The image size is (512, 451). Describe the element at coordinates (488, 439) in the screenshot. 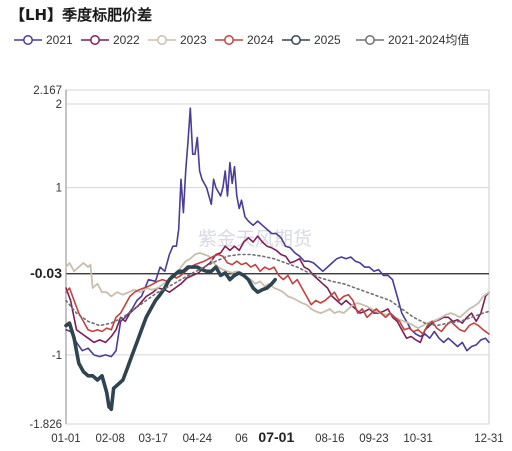

I see `x-tick-label: 12-31` at that location.